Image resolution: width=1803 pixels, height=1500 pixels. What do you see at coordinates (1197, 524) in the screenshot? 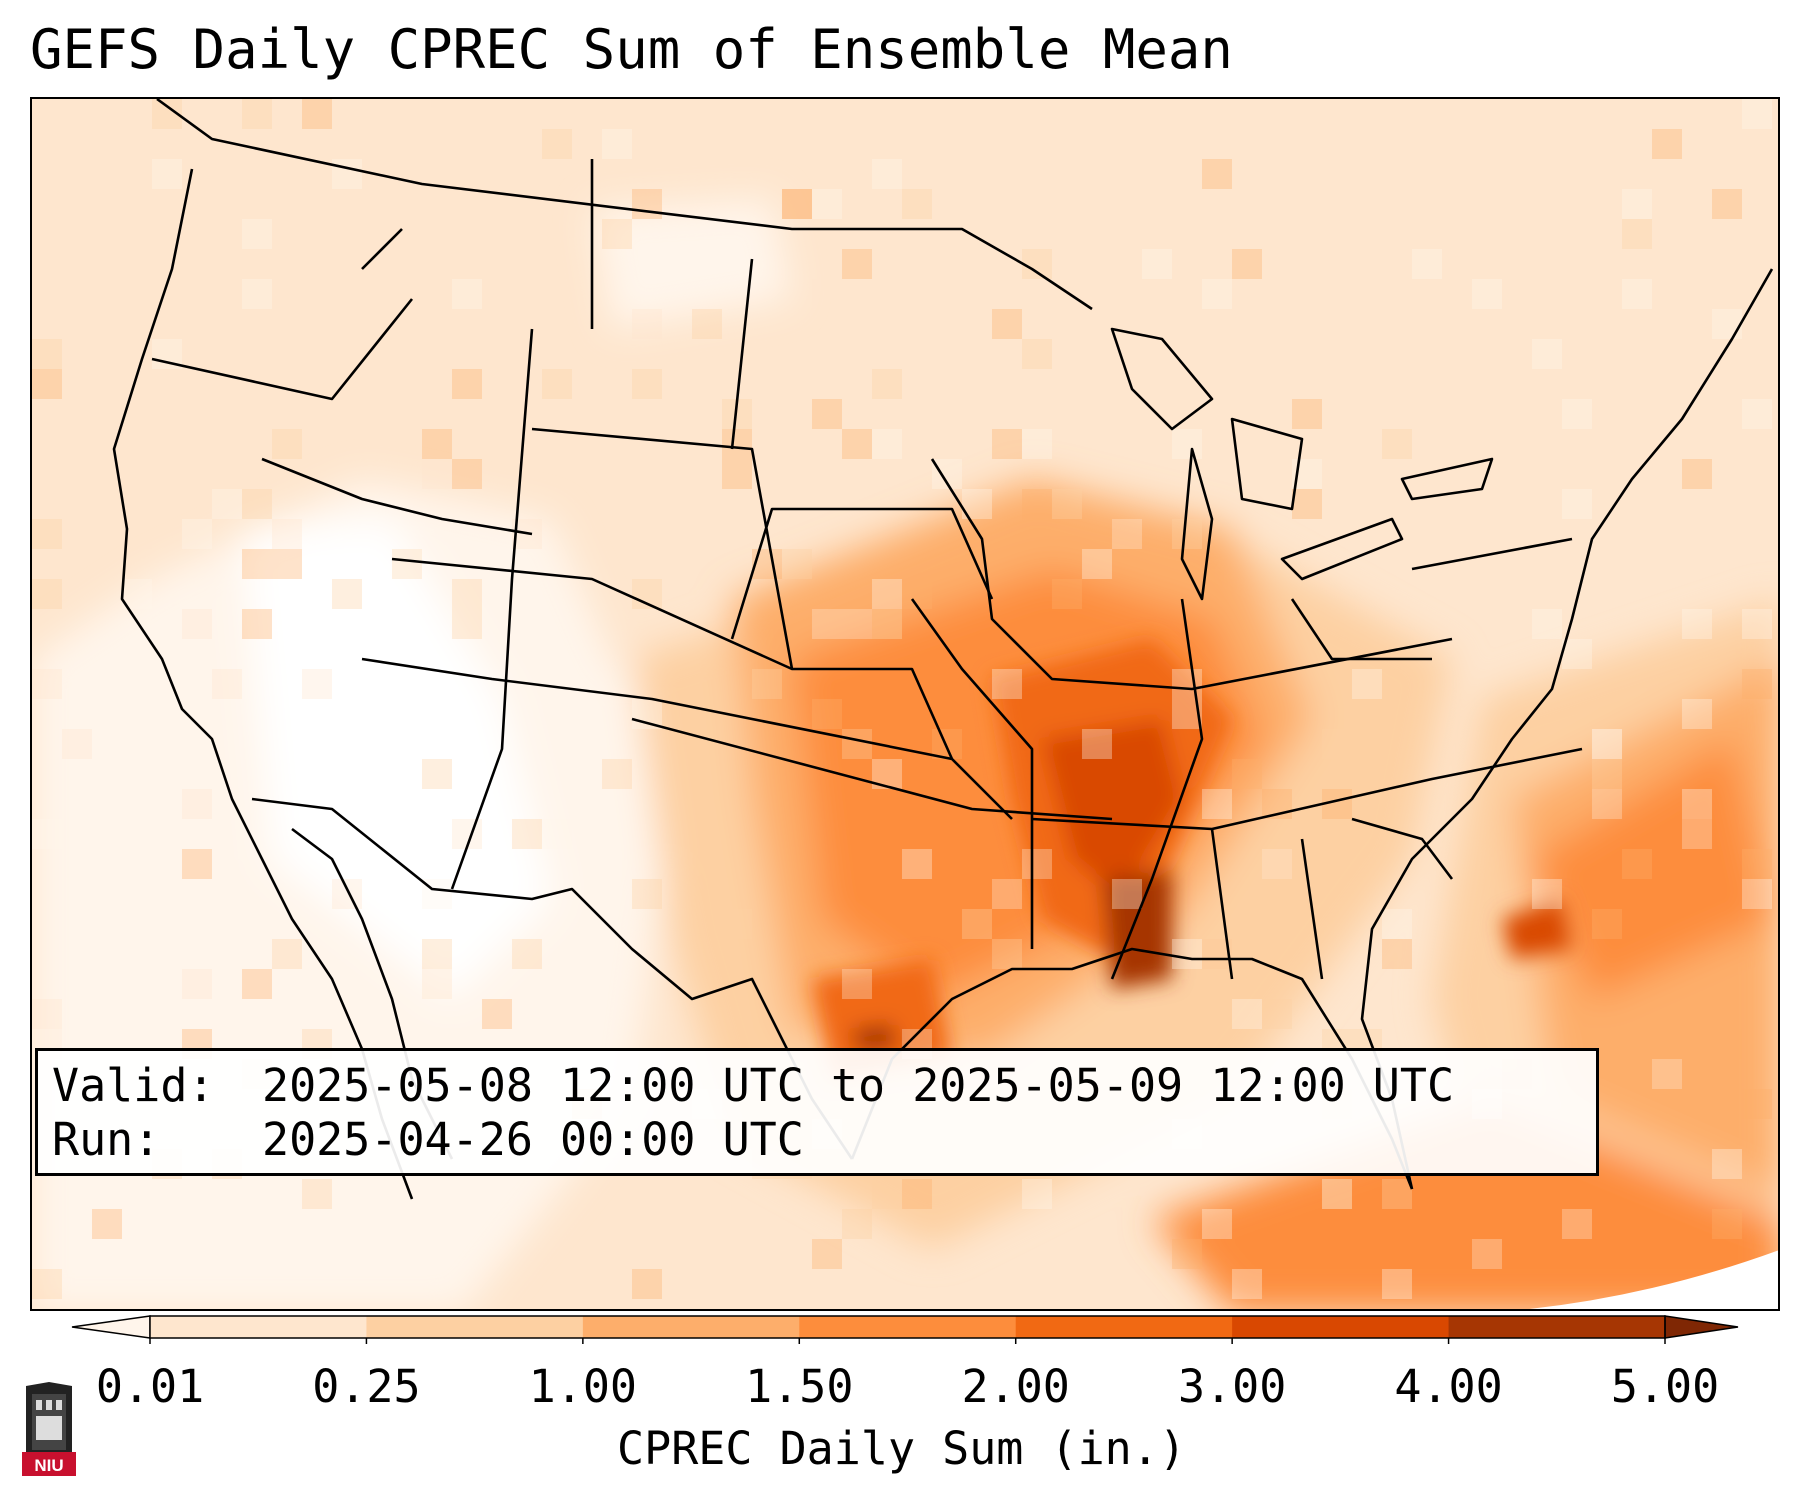
I see `lake-michigan` at bounding box center [1197, 524].